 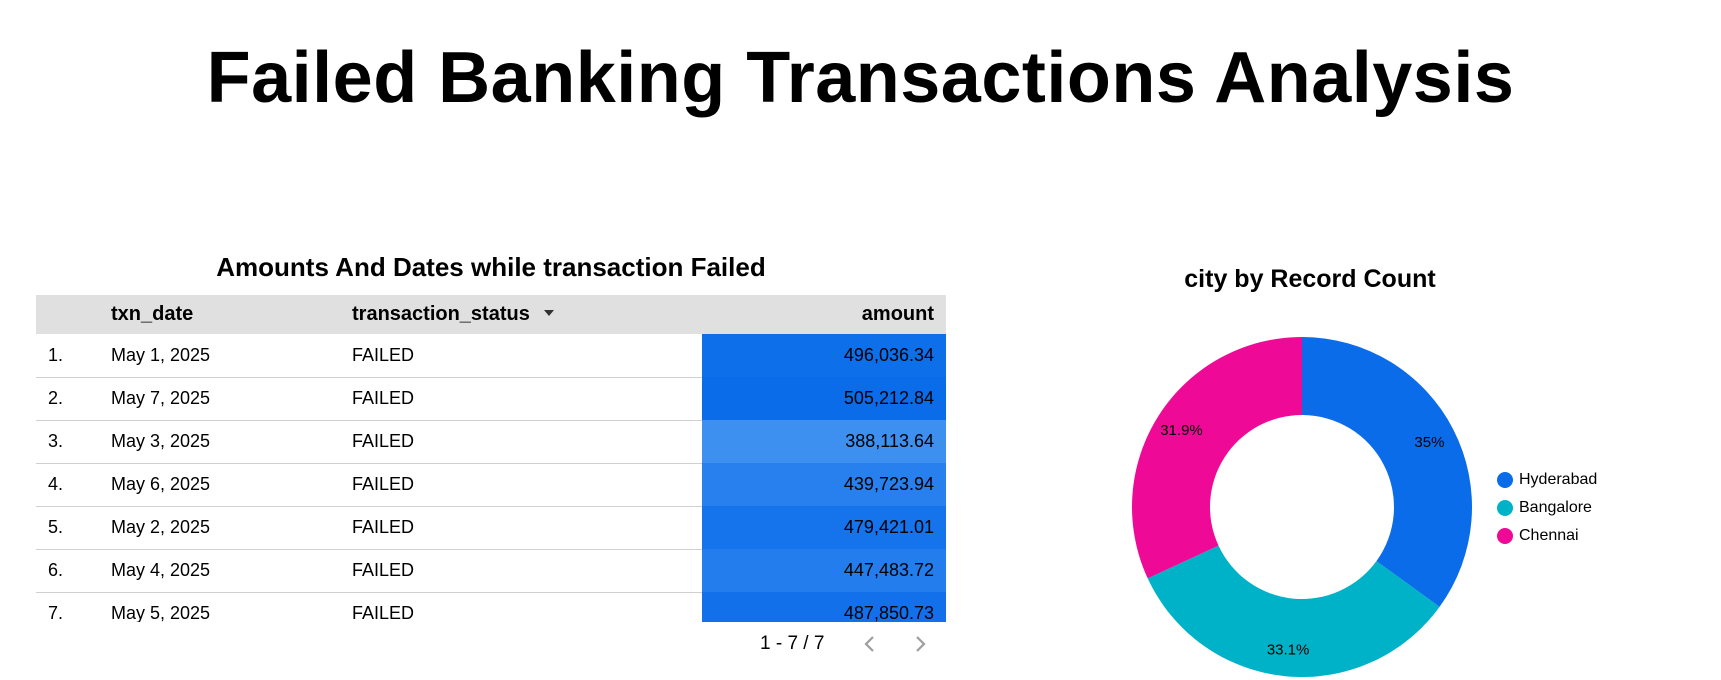 I want to click on row-number: 7., so click(x=56, y=612).